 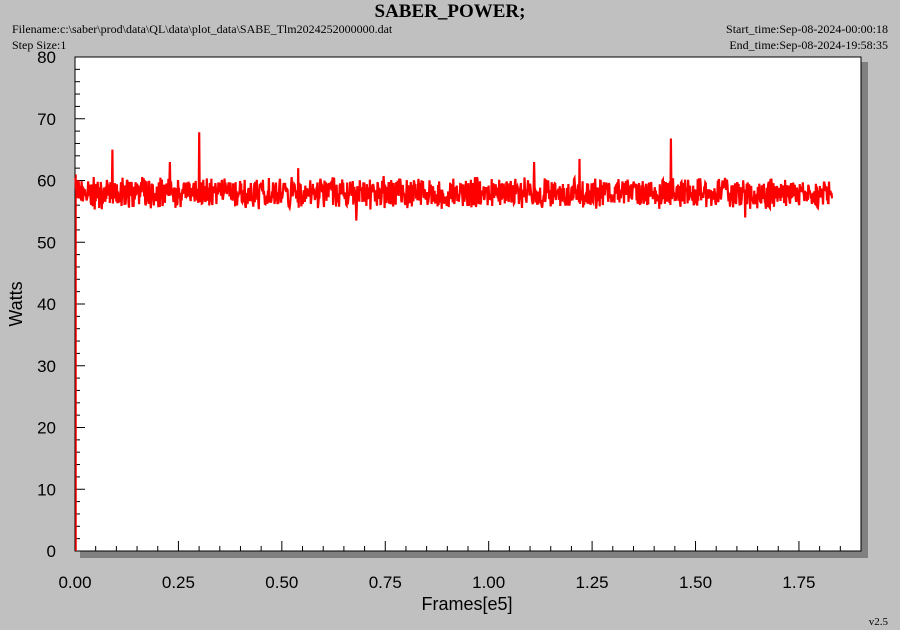 I want to click on x-tick-label: 0.25, so click(x=178, y=582).